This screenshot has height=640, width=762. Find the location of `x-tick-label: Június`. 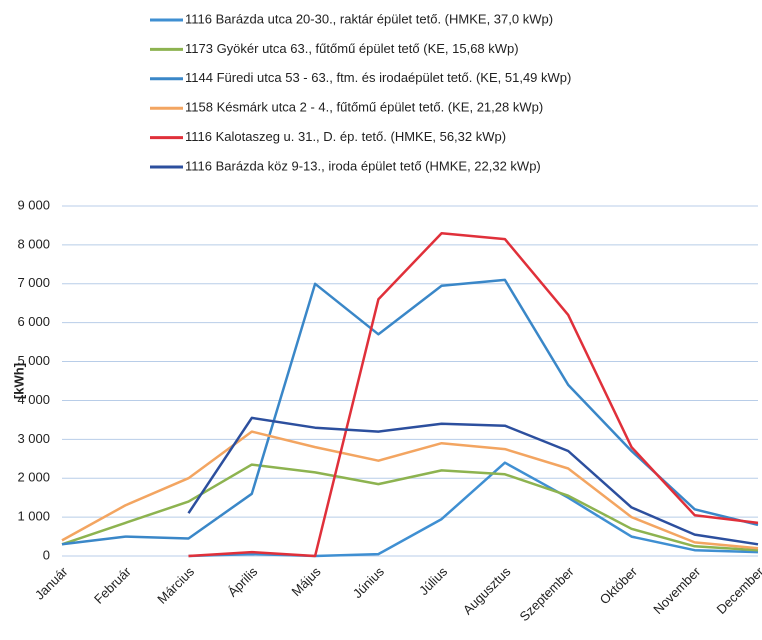

x-tick-label: Június is located at coordinates (369, 583).